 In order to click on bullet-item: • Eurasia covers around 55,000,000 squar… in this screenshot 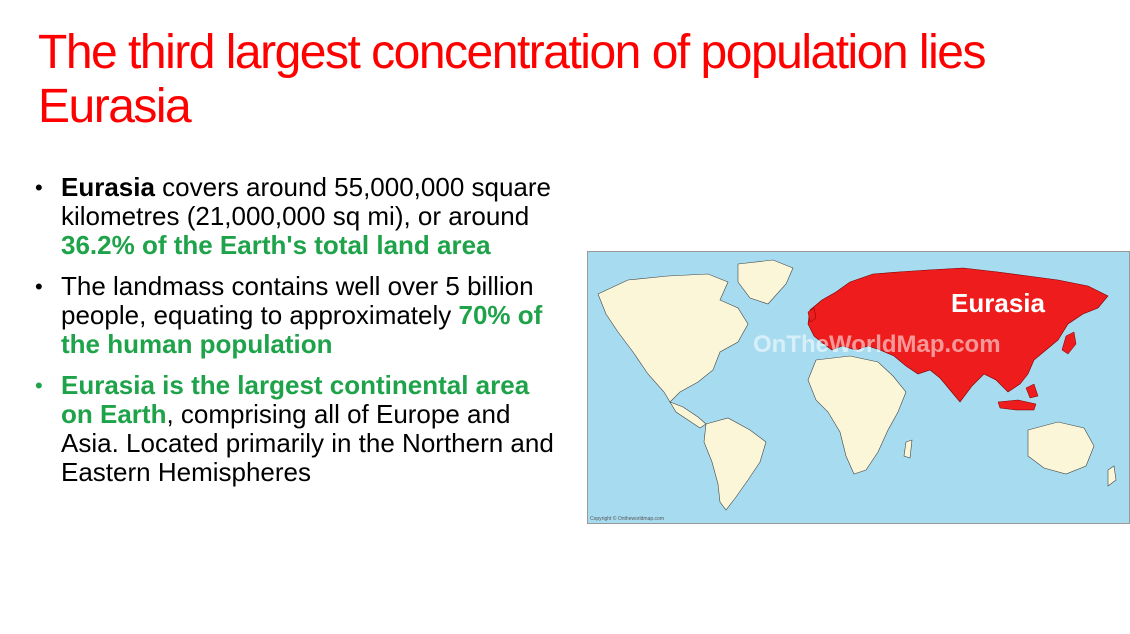, I will do `click(295, 216)`.